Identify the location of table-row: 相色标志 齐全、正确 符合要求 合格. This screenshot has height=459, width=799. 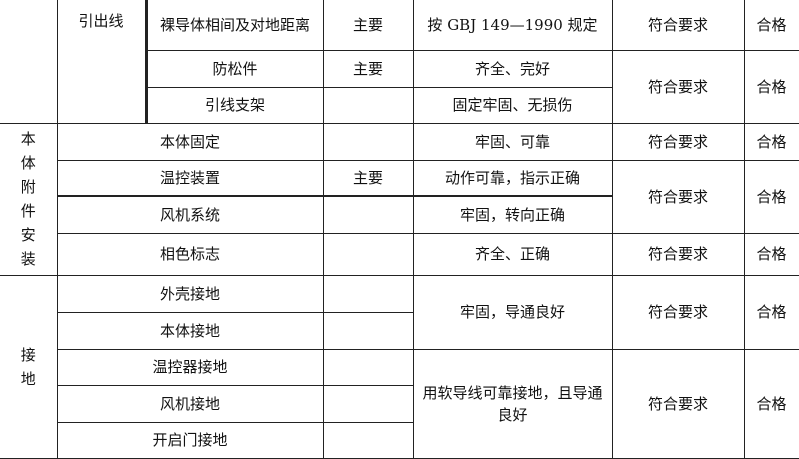
(399, 254).